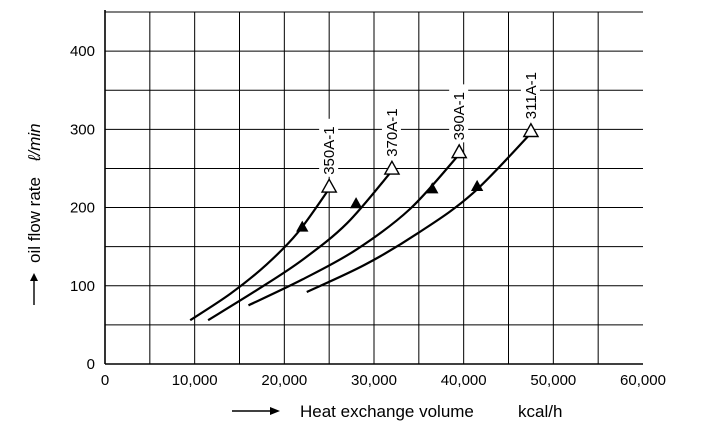 The height and width of the screenshot is (427, 718). Describe the element at coordinates (82, 208) in the screenshot. I see `y-tick-label: 200` at that location.